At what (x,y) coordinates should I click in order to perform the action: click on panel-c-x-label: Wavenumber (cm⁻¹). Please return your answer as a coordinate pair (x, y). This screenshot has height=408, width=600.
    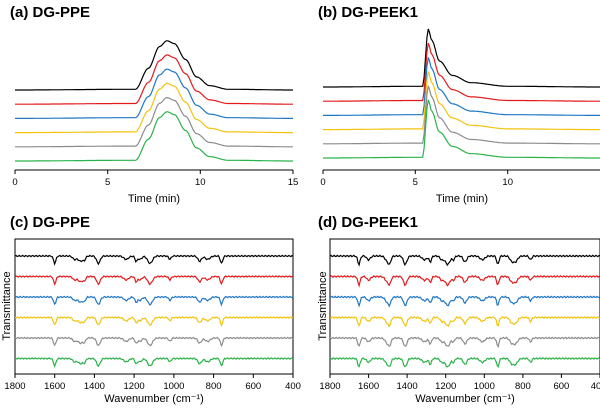
    Looking at the image, I should click on (154, 399).